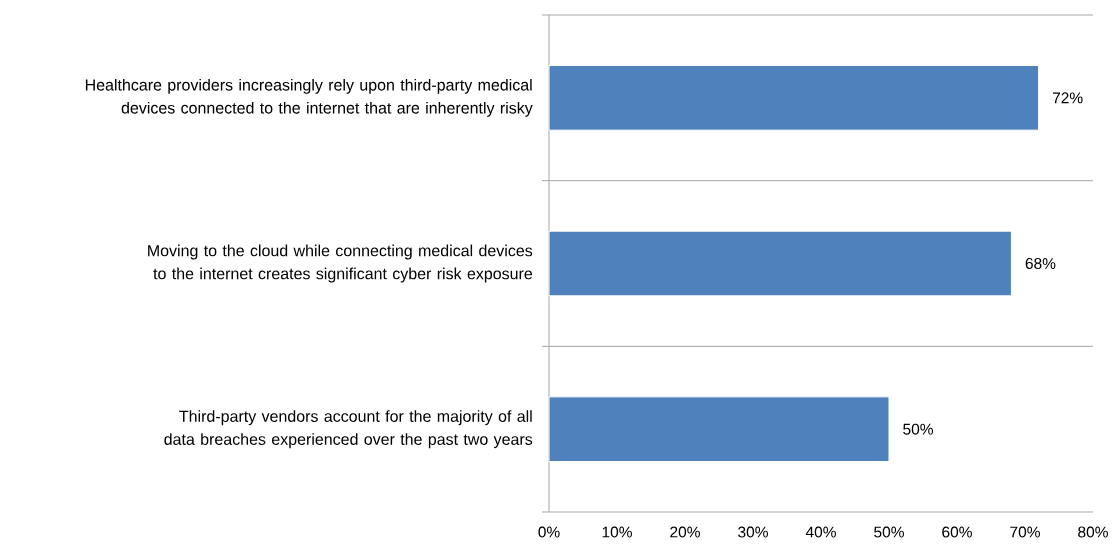  What do you see at coordinates (1040, 263) in the screenshot?
I see `data-label: 68%` at bounding box center [1040, 263].